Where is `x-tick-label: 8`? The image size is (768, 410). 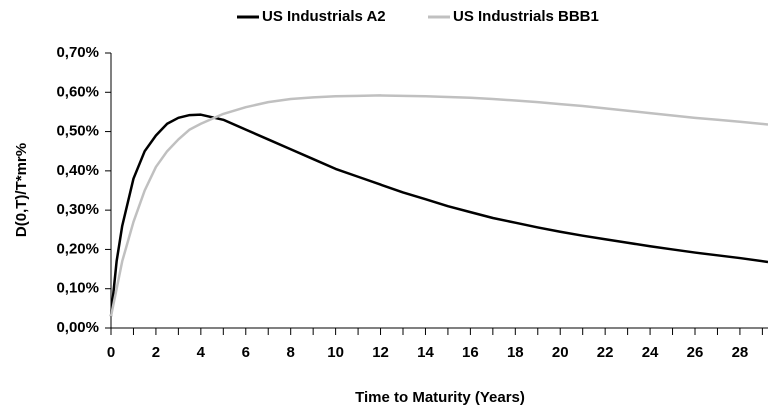 x-tick-label: 8 is located at coordinates (291, 352).